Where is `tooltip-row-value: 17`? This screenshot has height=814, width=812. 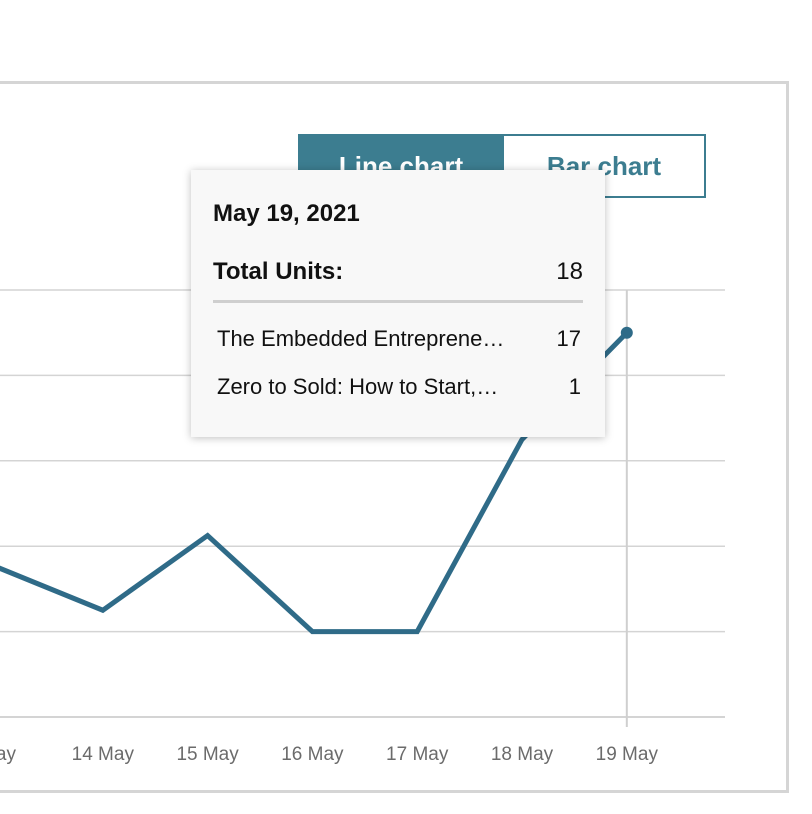
tooltip-row-value: 17 is located at coordinates (568, 338).